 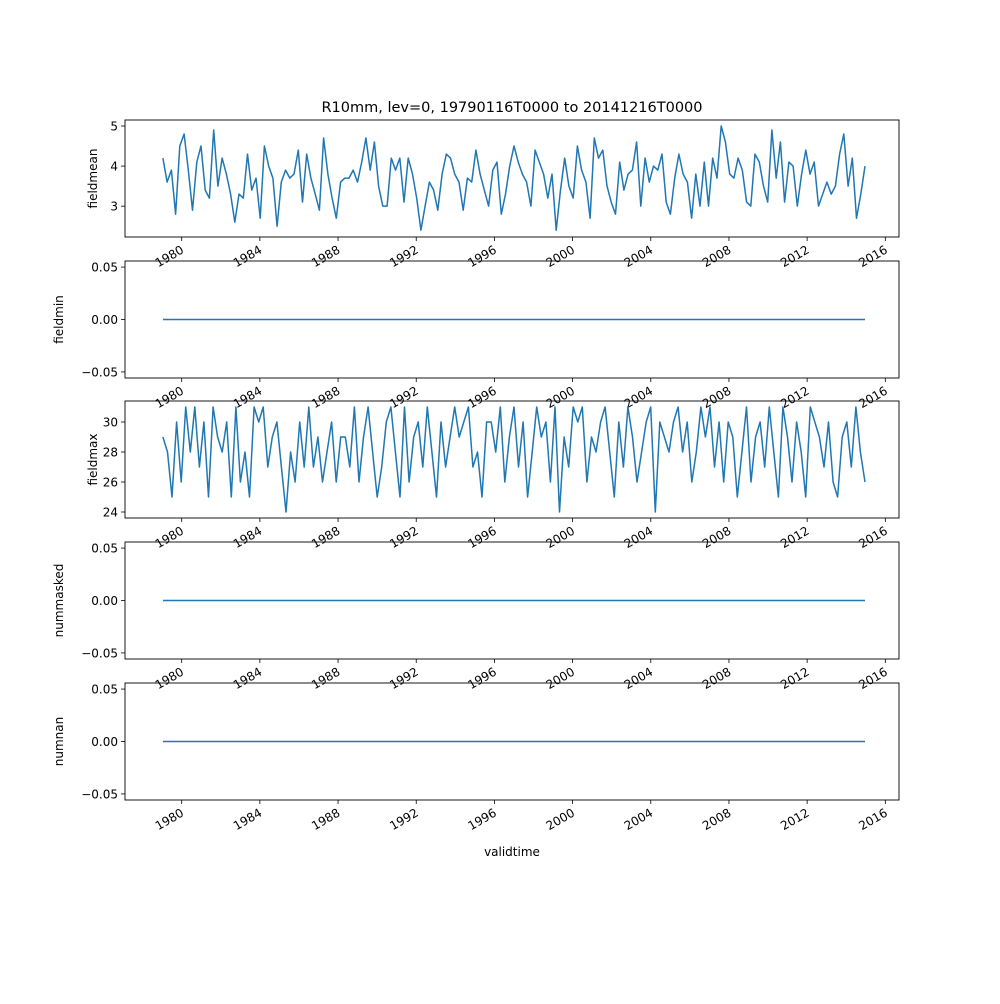 What do you see at coordinates (110, 423) in the screenshot?
I see `y-tick-label: 30` at bounding box center [110, 423].